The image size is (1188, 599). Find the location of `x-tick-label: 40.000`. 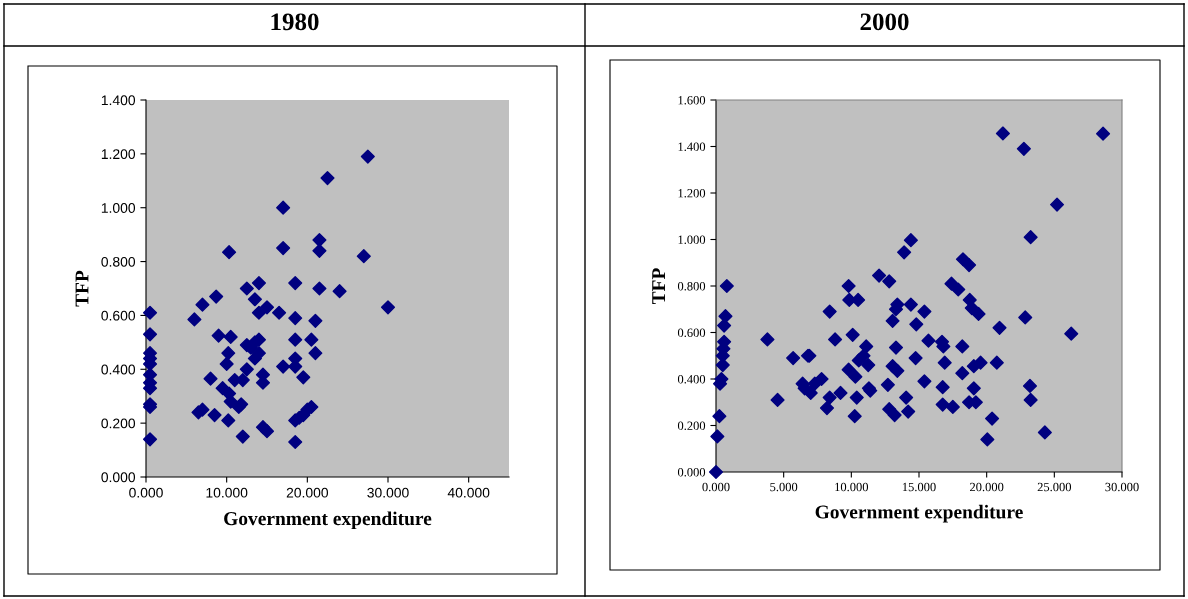

x-tick-label: 40.000 is located at coordinates (468, 492).